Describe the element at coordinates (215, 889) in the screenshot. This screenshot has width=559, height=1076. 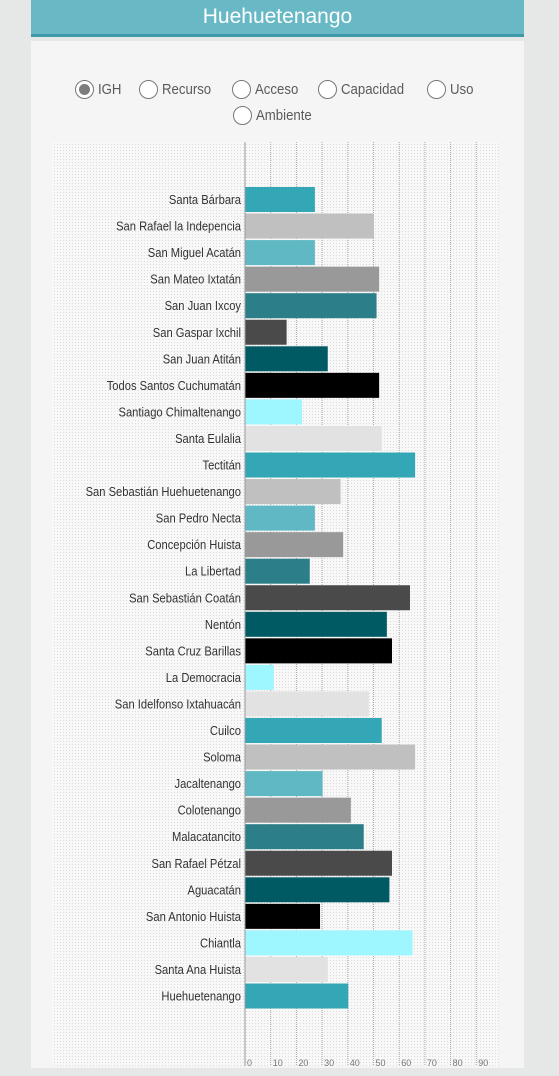
I see `category-label: Aguacatán` at that location.